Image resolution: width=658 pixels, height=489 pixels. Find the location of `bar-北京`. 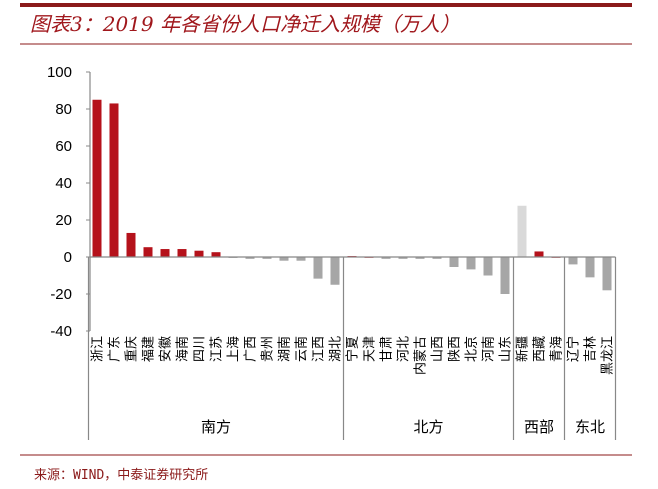

bar-北京 is located at coordinates (471, 263).